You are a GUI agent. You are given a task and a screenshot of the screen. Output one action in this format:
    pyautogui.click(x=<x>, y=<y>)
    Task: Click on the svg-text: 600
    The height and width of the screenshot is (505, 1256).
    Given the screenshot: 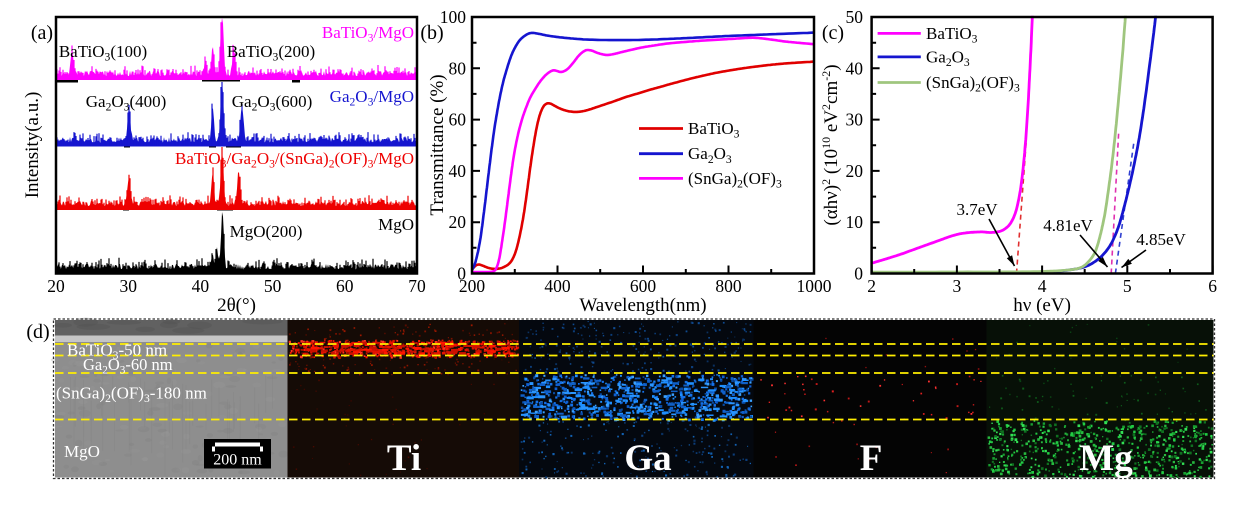 What is the action you would take?
    pyautogui.click(x=643, y=286)
    